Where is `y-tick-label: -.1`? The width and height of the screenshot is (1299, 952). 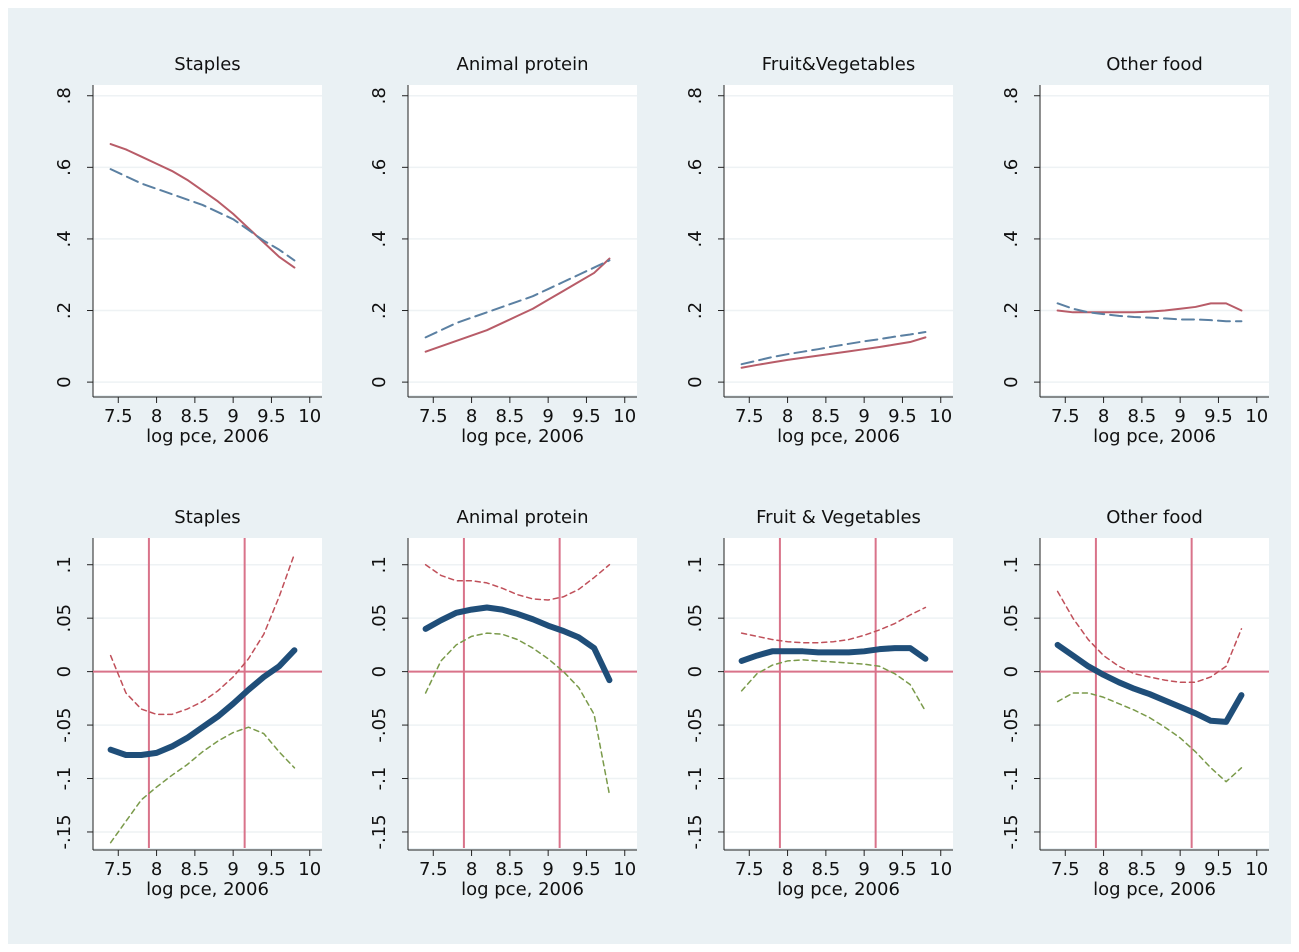
y-tick-label: -.1 is located at coordinates (64, 779).